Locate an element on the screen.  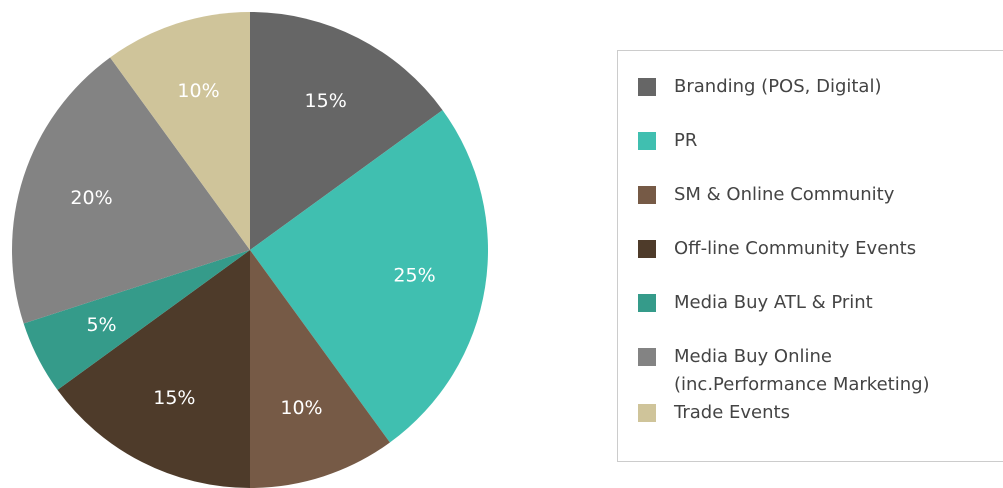
legend-item: Trade Events is located at coordinates (820, 426).